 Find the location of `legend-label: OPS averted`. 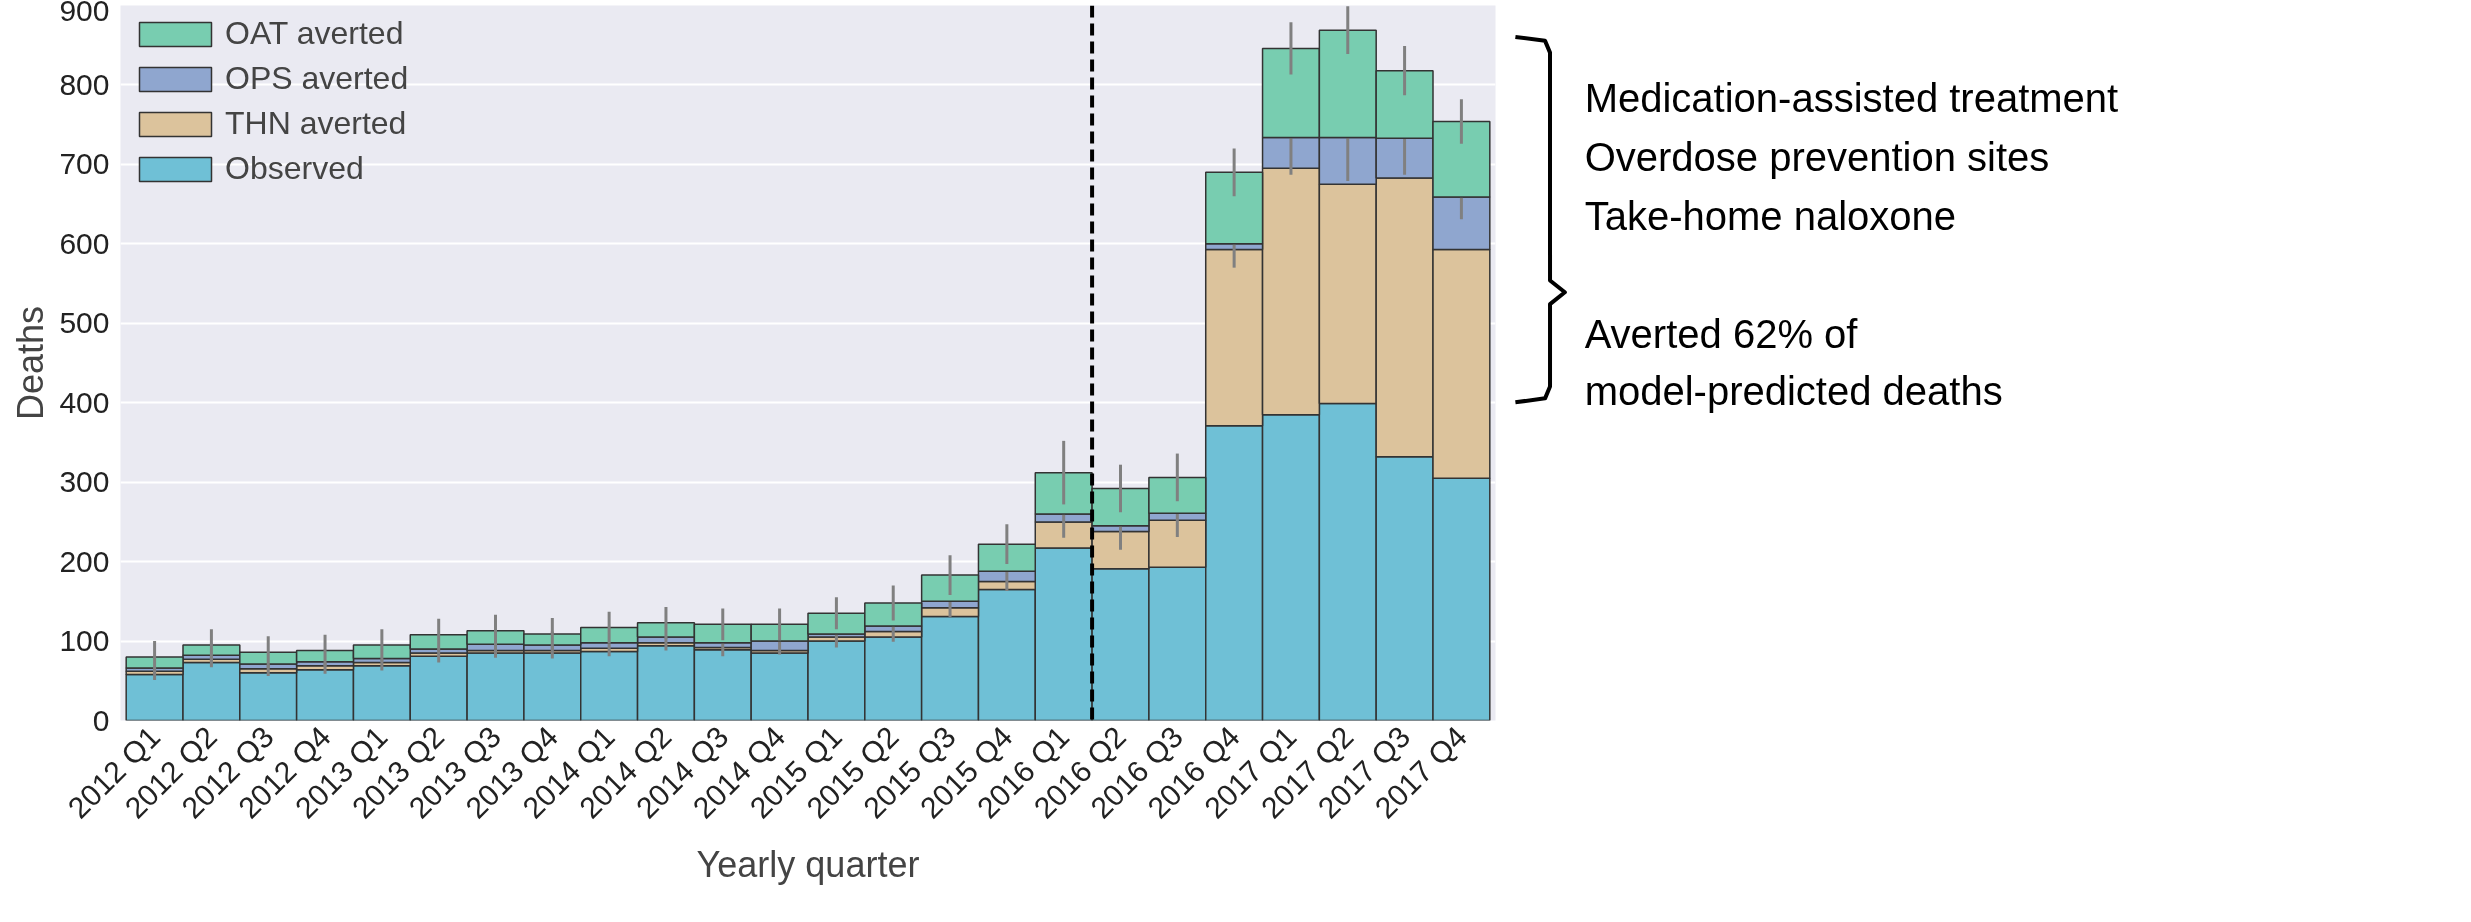

legend-label: OPS averted is located at coordinates (317, 78).